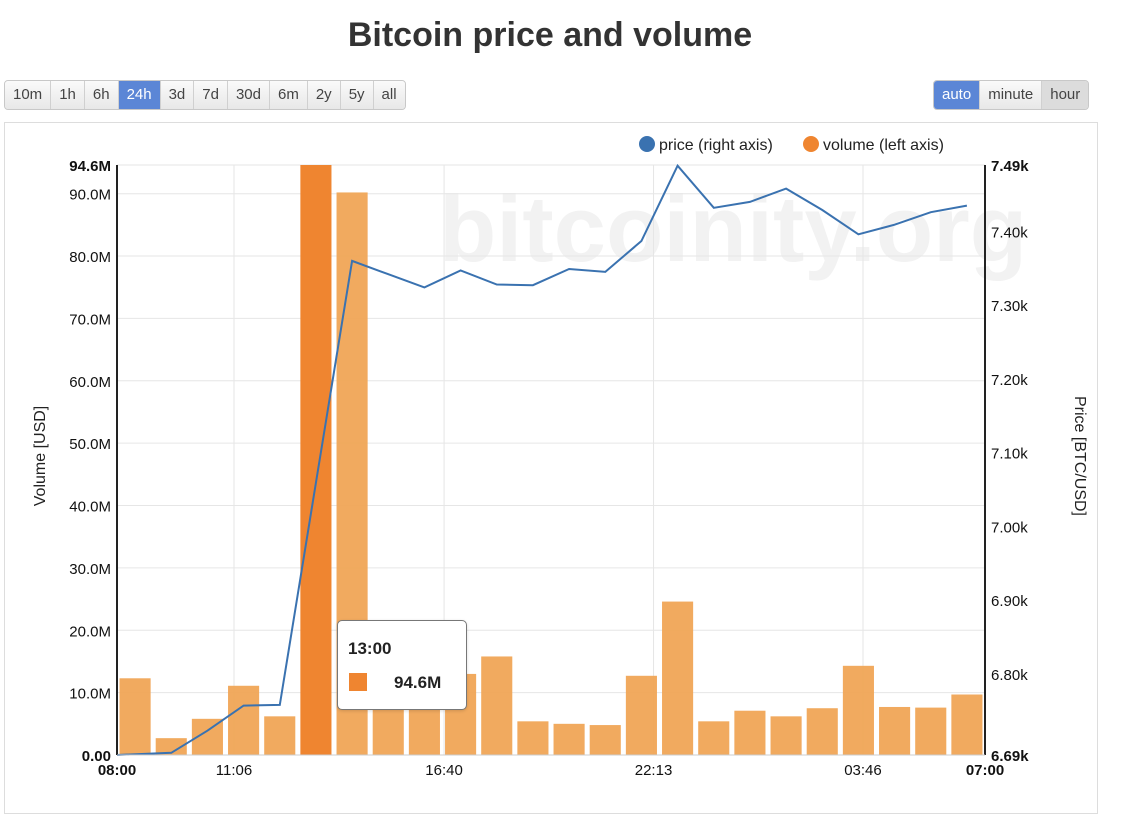 The width and height of the screenshot is (1124, 814). I want to click on left-tick-label: 0.00, so click(96, 756).